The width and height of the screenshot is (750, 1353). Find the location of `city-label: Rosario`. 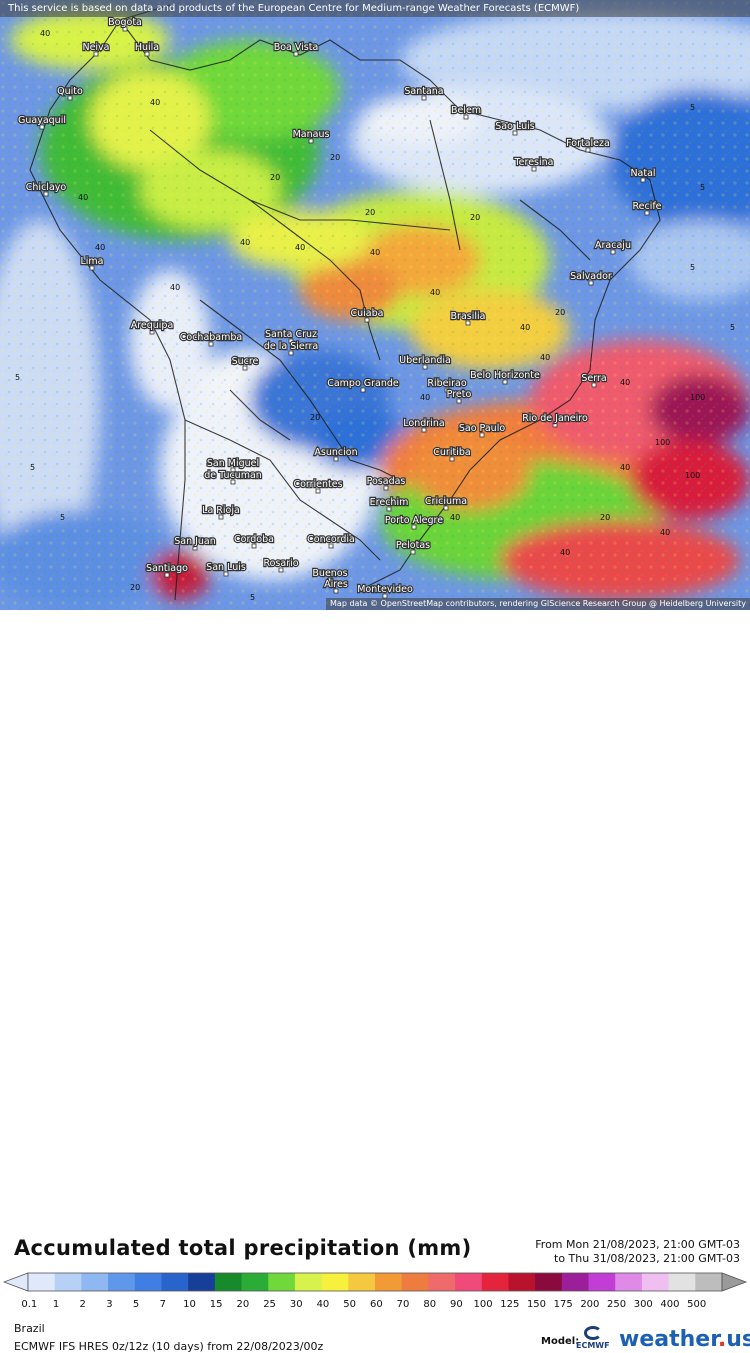

city-label: Rosario is located at coordinates (281, 563).